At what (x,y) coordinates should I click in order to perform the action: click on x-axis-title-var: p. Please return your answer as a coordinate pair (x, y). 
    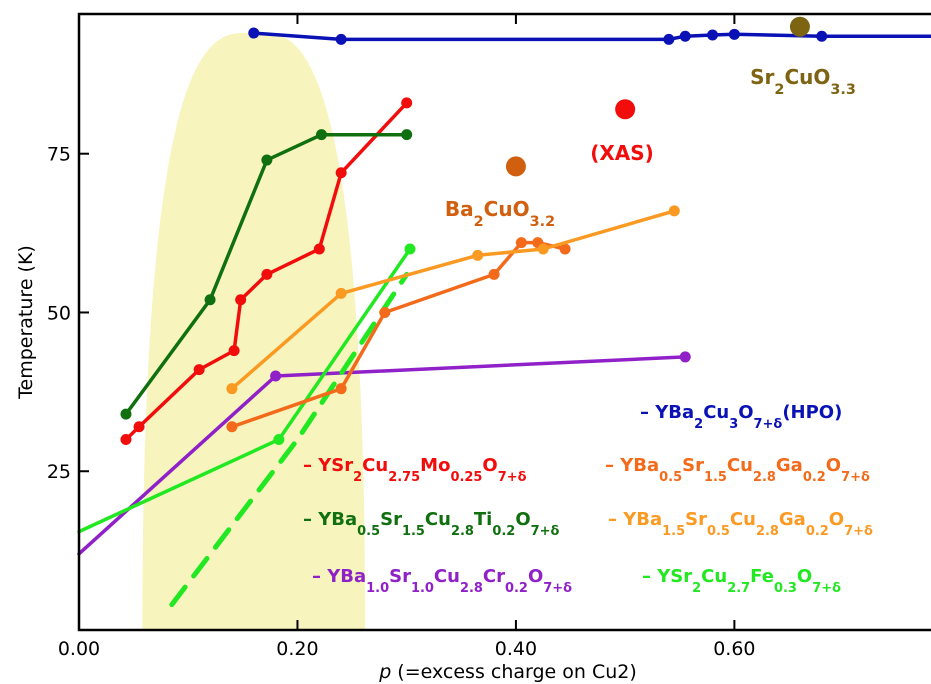
    Looking at the image, I should click on (384, 672).